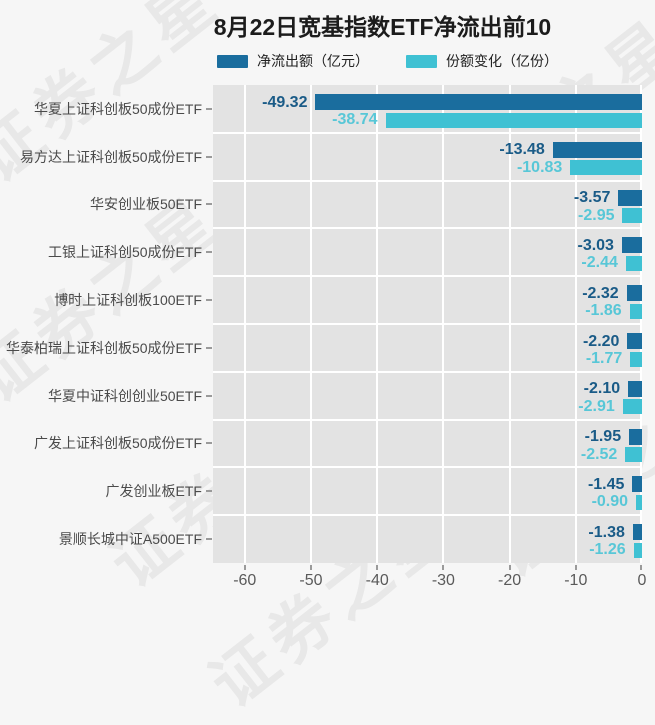  I want to click on legend-item-share-change: 份额变化（亿份）, so click(482, 61).